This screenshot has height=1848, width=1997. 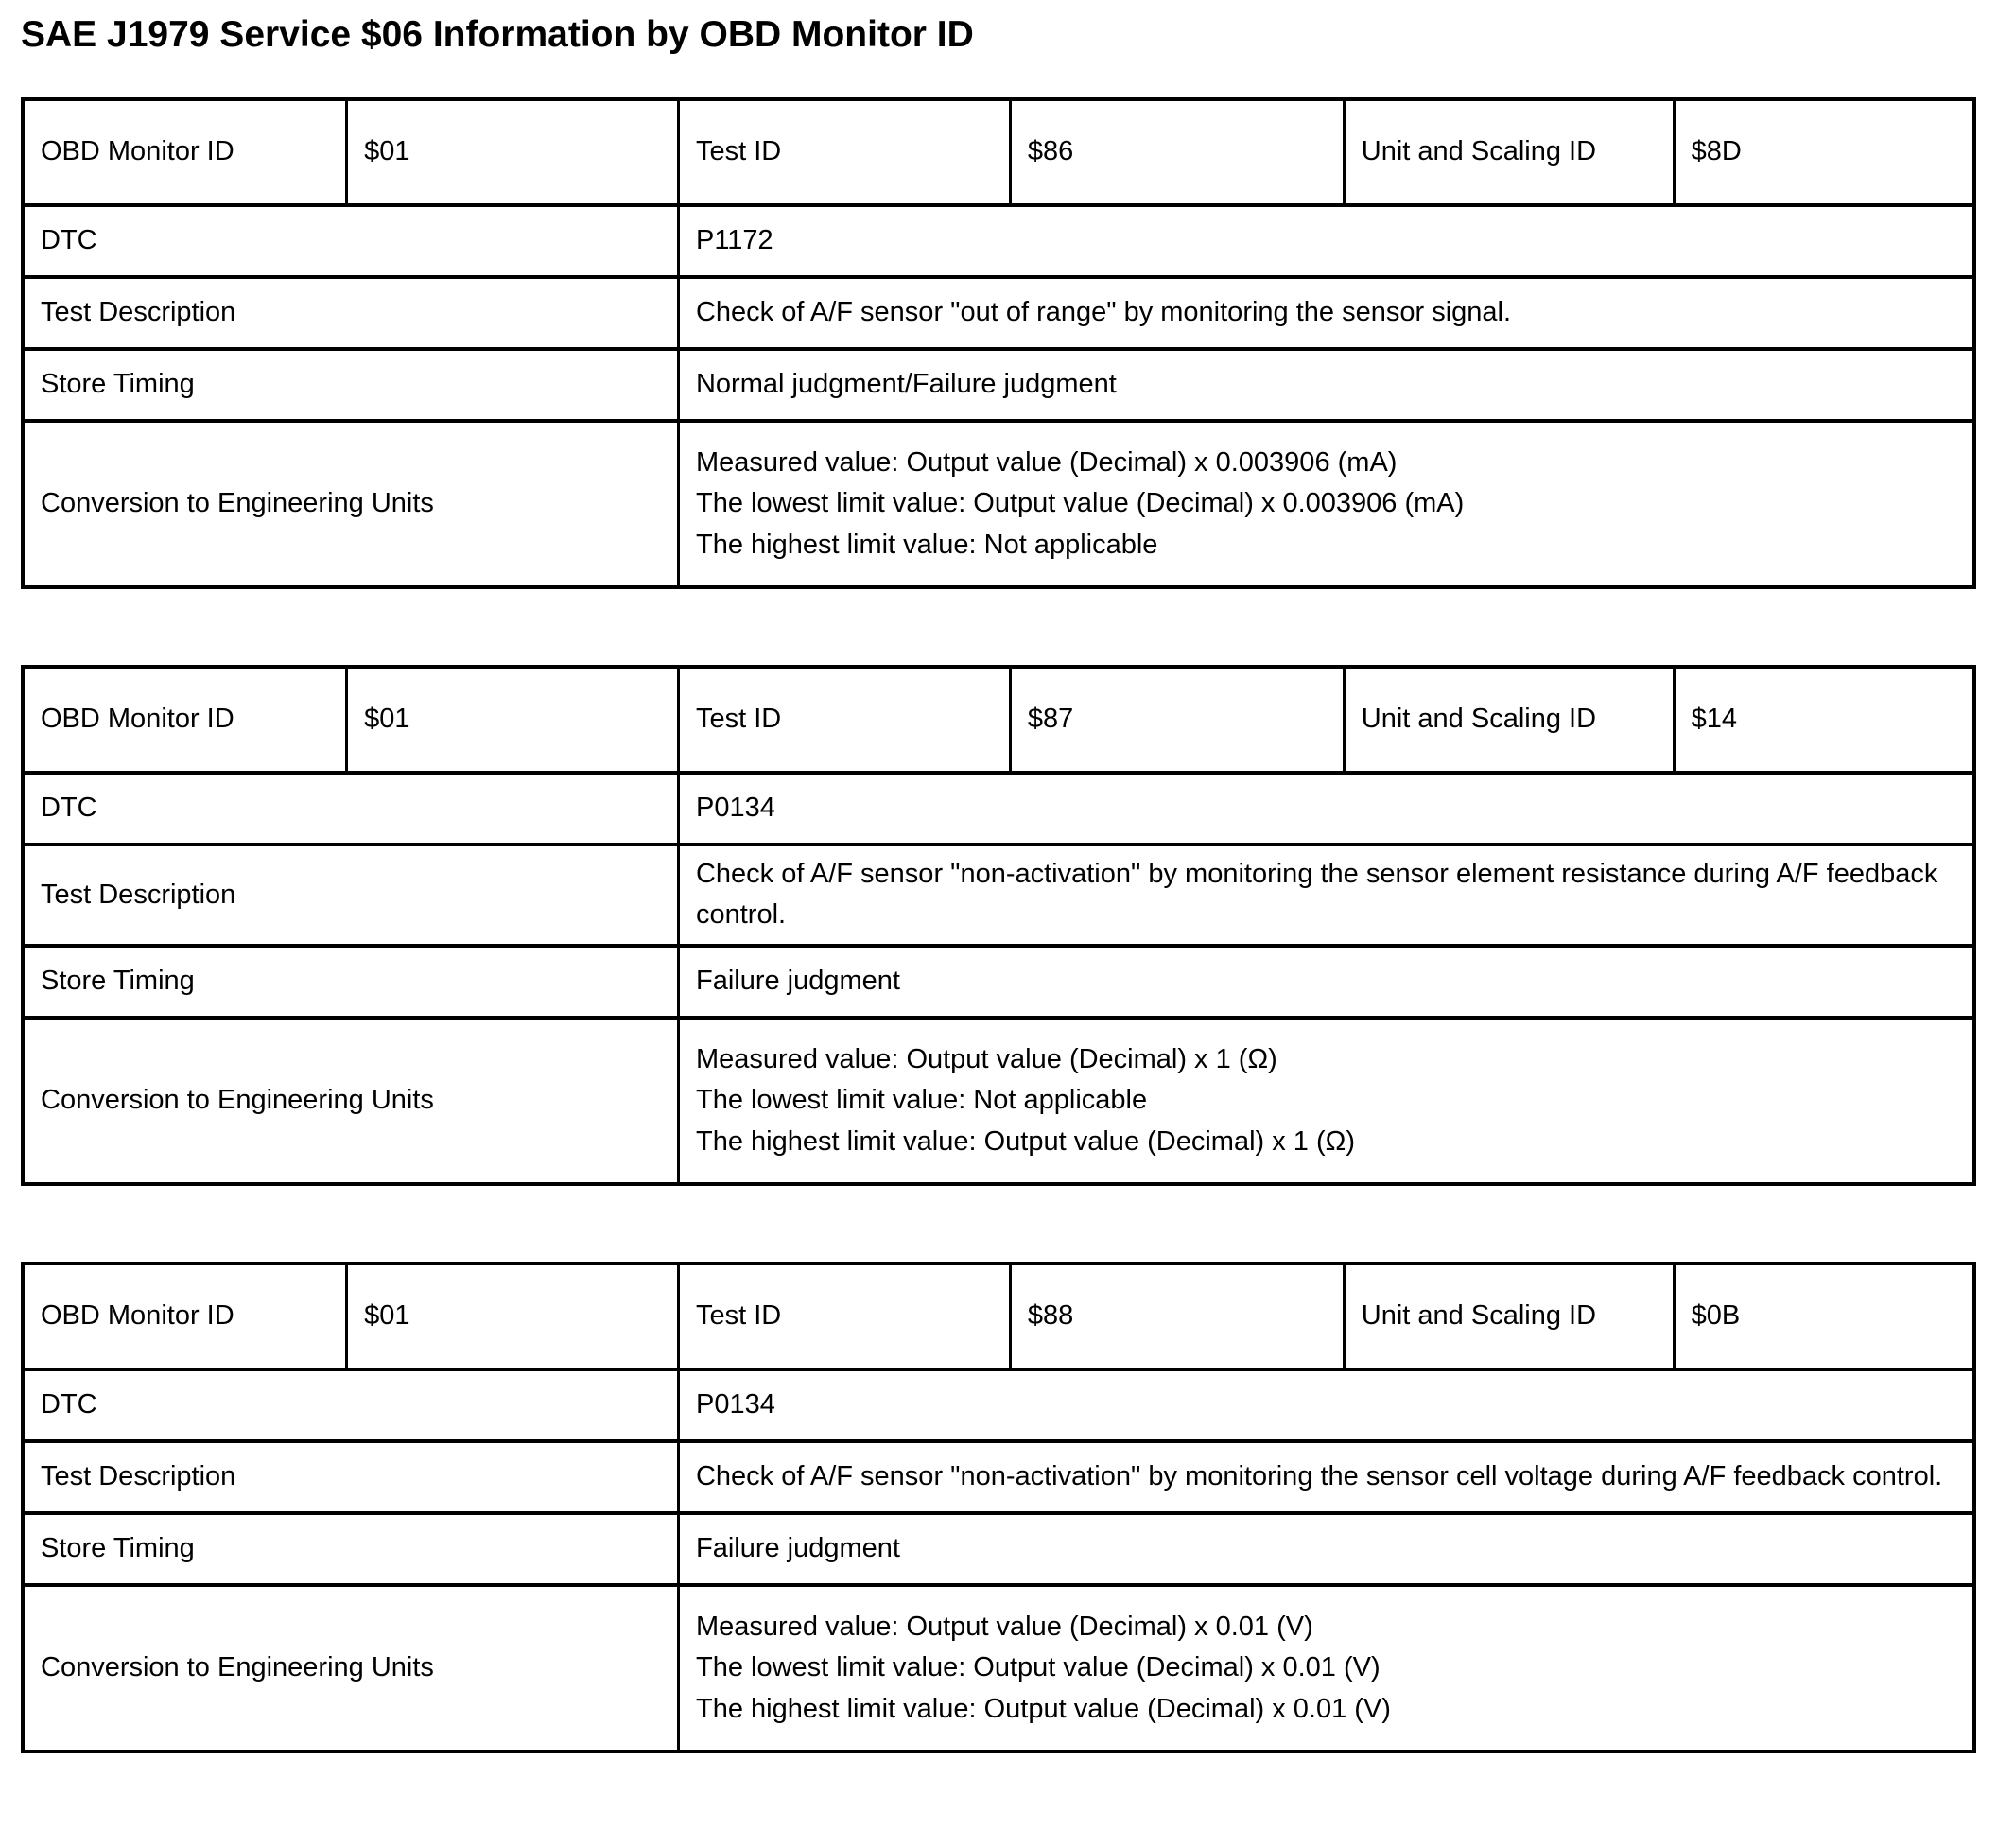 I want to click on table-row: DTC P1172, so click(x=998, y=240).